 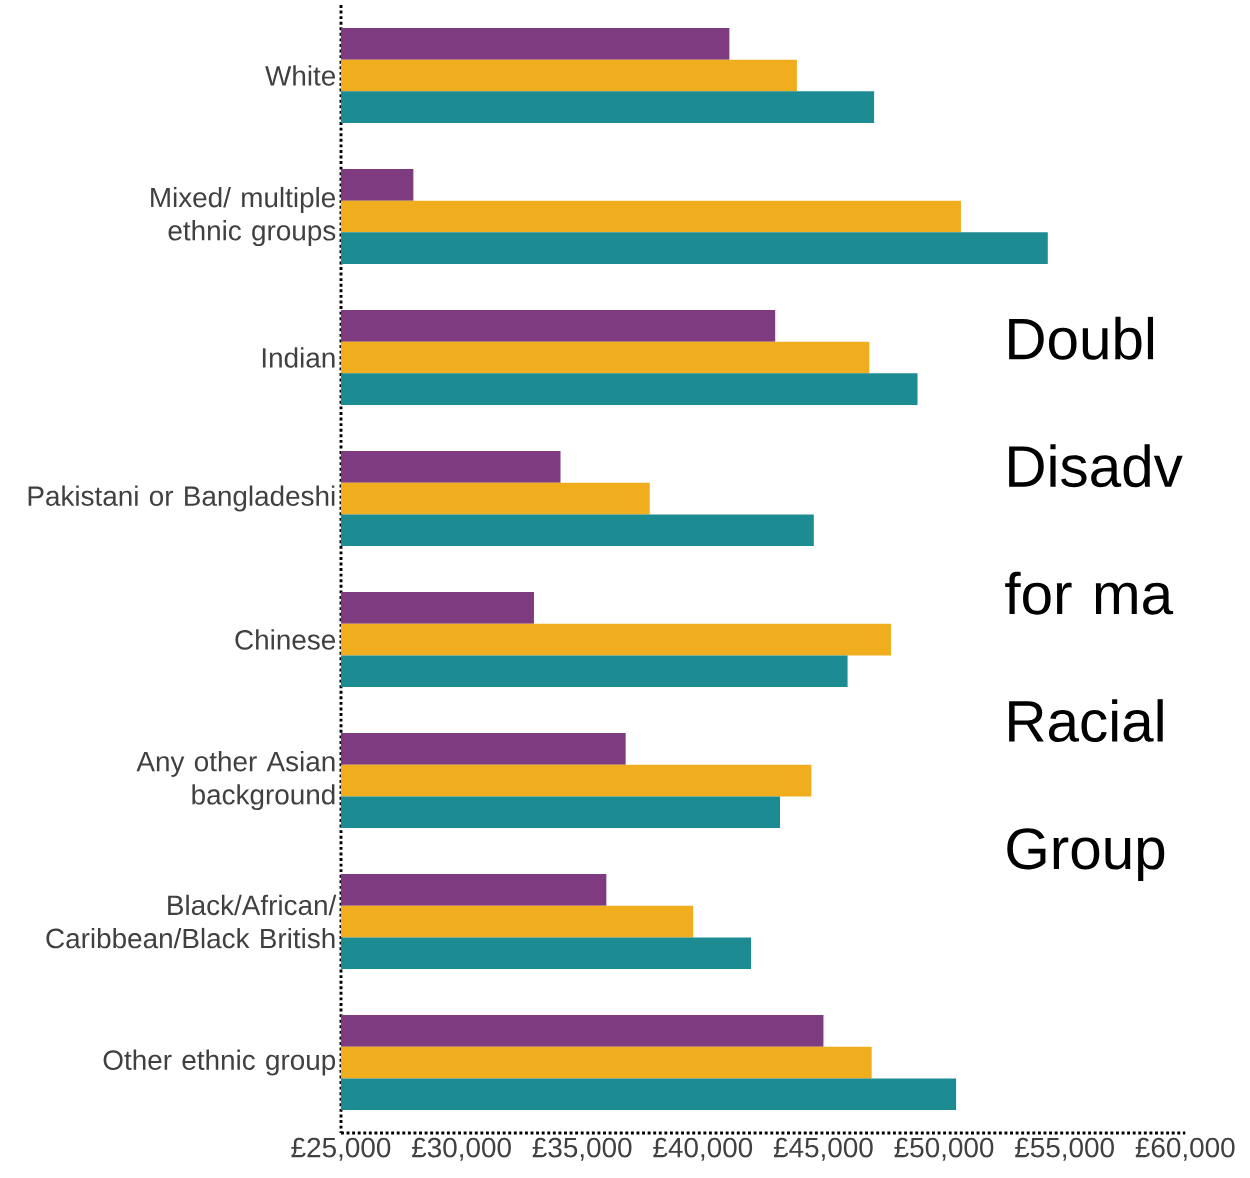 I want to click on x-tick-label: £45,000, so click(x=823, y=1149).